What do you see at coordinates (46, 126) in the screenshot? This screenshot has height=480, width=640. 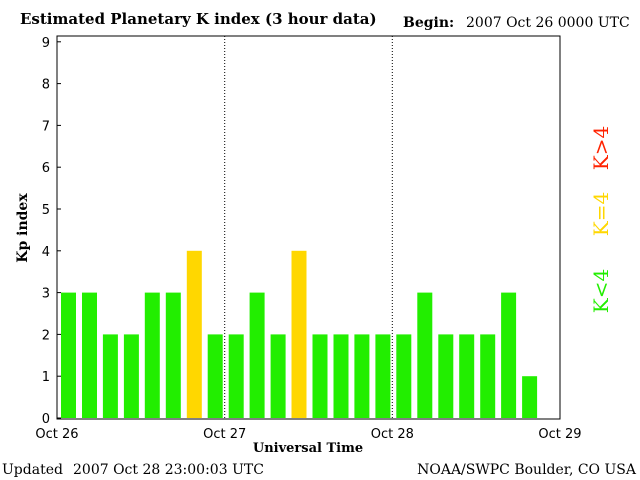 I see `y-tick-label-7: 7` at bounding box center [46, 126].